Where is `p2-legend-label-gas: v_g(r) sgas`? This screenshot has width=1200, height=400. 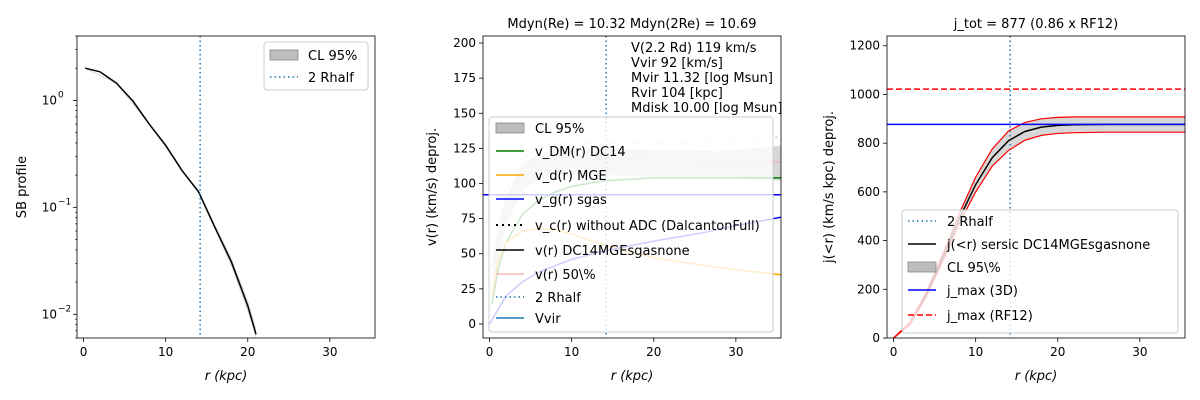 p2-legend-label-gas: v_g(r) sgas is located at coordinates (571, 200).